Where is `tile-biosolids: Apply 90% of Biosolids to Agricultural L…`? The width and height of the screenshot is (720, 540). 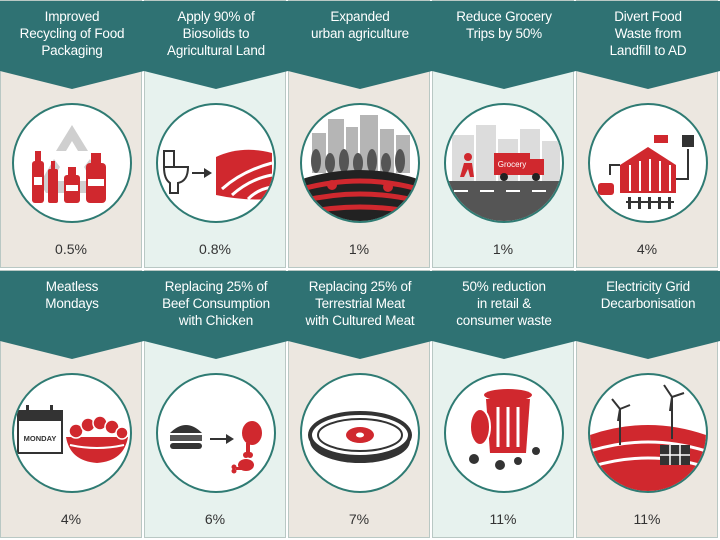 tile-biosolids: Apply 90% of Biosolids to Agricultural L… is located at coordinates (216, 134).